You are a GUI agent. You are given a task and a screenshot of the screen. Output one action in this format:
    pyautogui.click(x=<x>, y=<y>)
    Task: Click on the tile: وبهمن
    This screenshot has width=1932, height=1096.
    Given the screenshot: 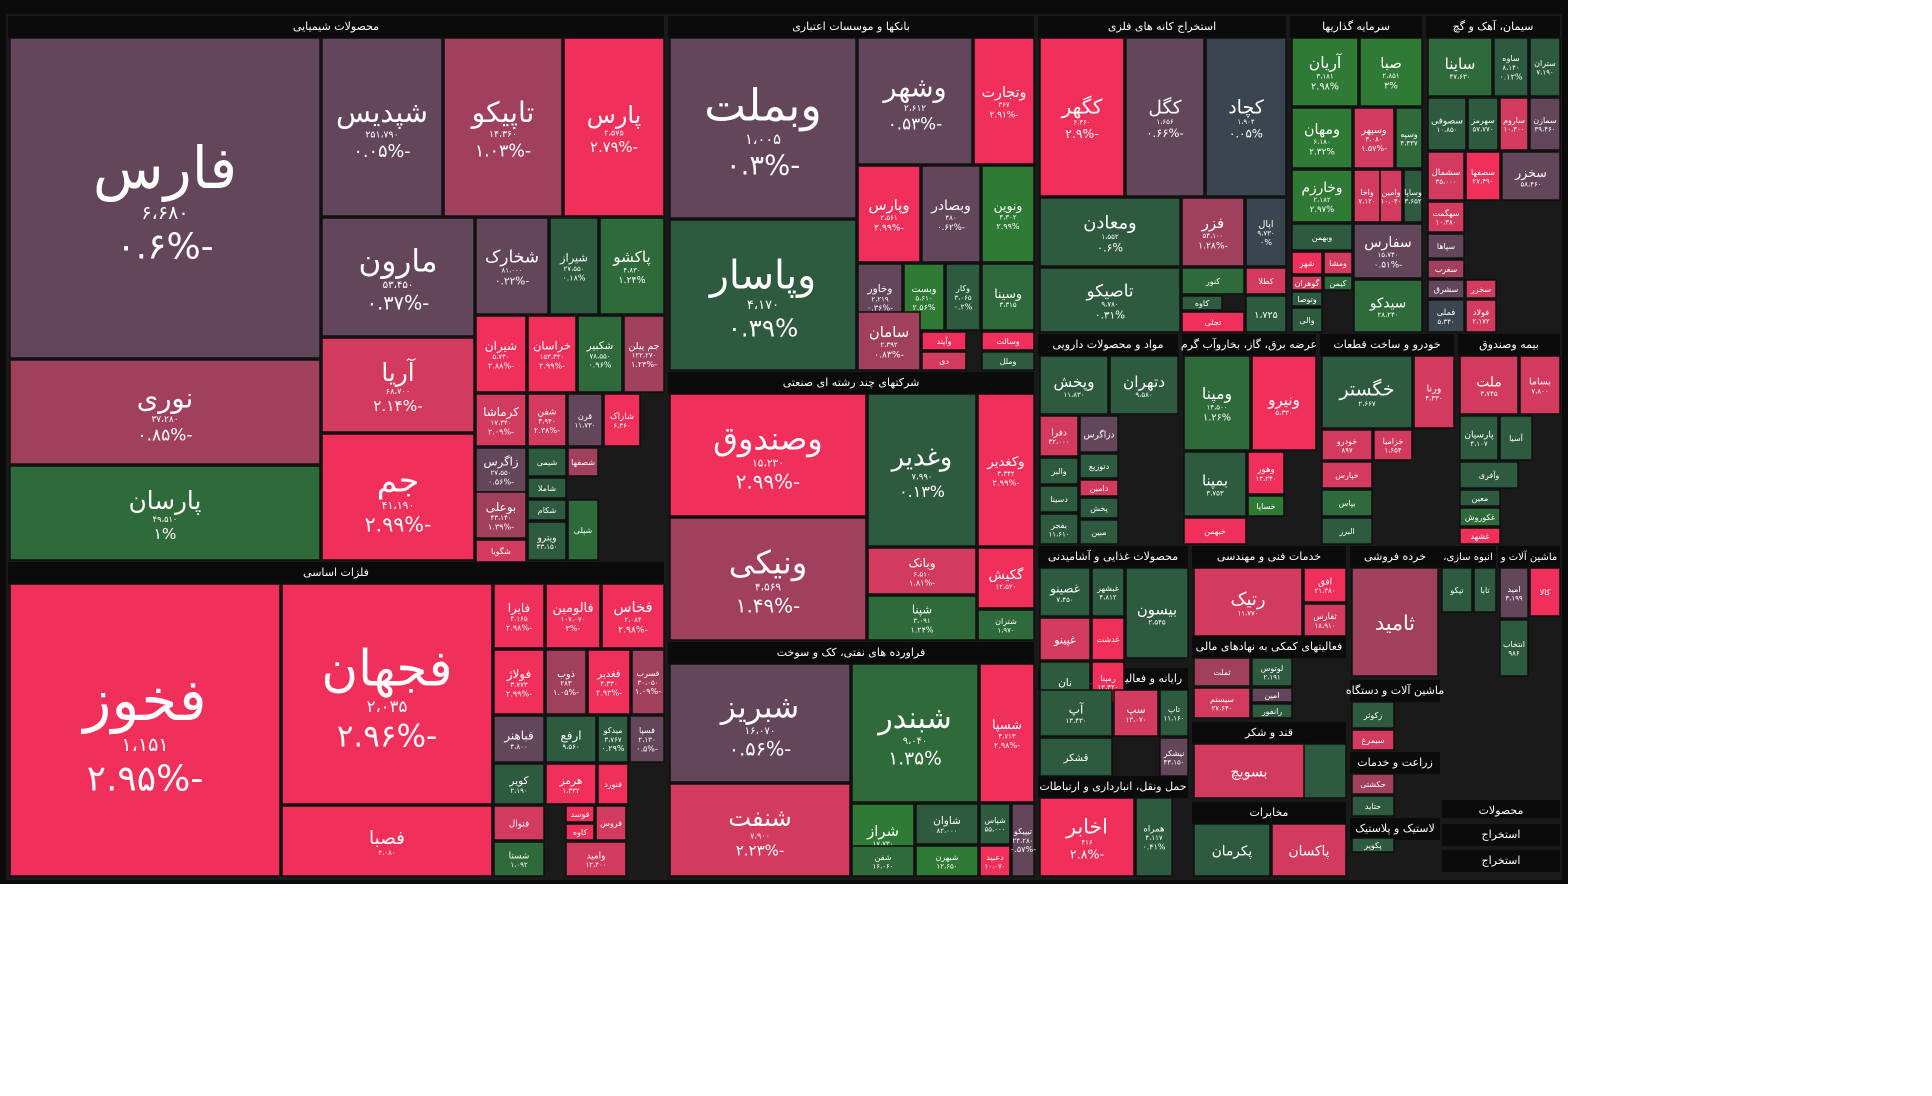 What is the action you would take?
    pyautogui.click(x=1322, y=237)
    